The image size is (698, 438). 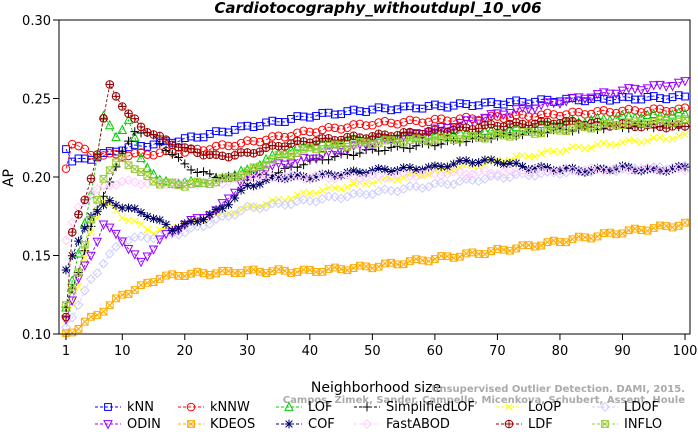 I want to click on x-axis-label: Neighborhood size, so click(x=376, y=388).